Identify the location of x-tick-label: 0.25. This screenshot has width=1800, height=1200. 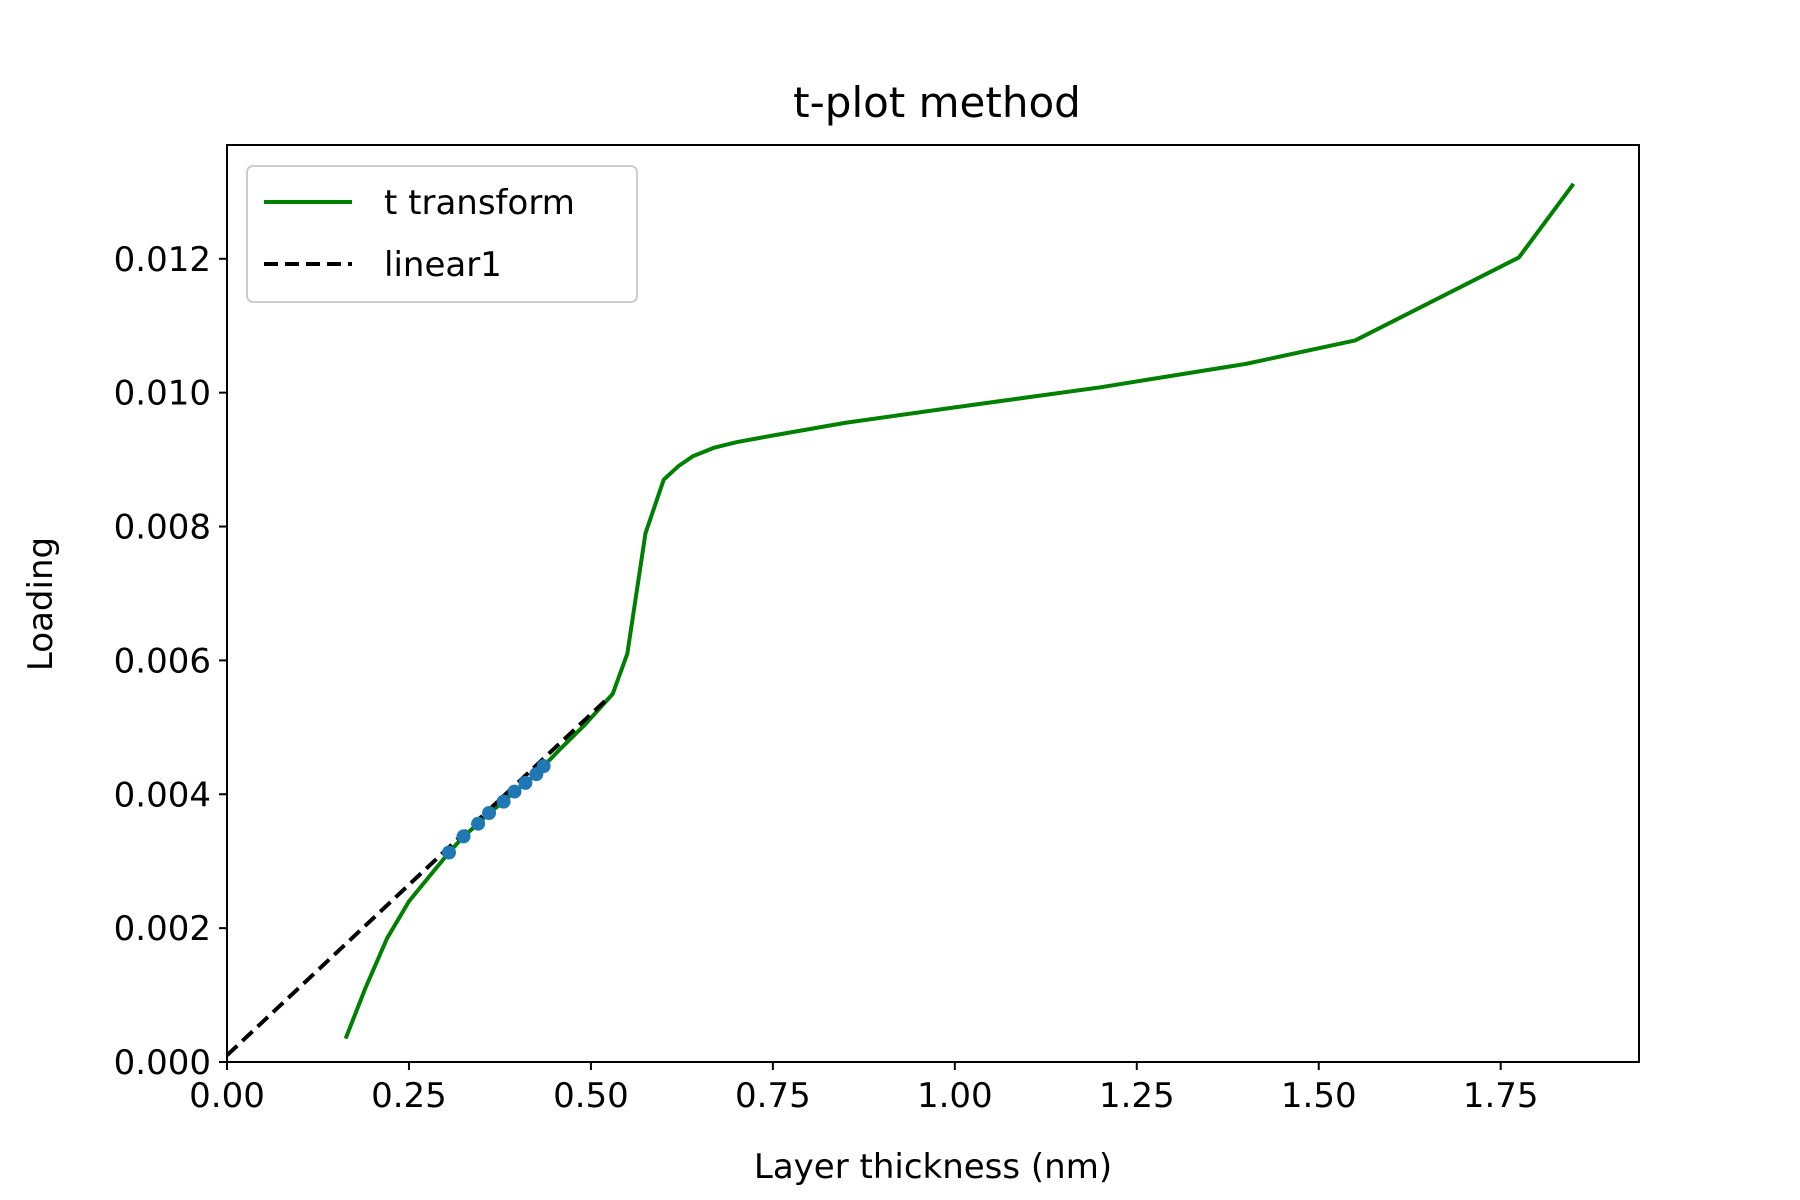
(409, 1096).